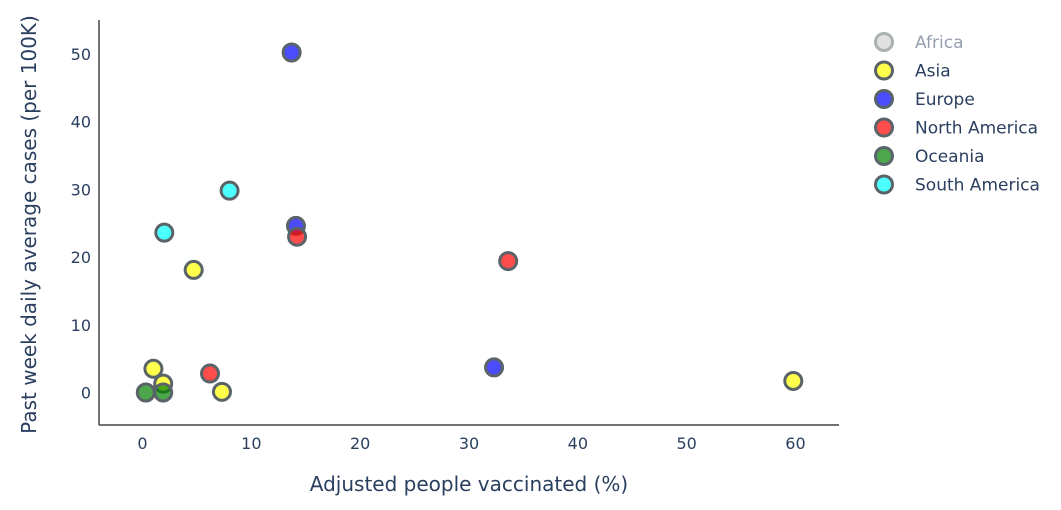  What do you see at coordinates (81, 54) in the screenshot?
I see `y-tick-label: 50` at bounding box center [81, 54].